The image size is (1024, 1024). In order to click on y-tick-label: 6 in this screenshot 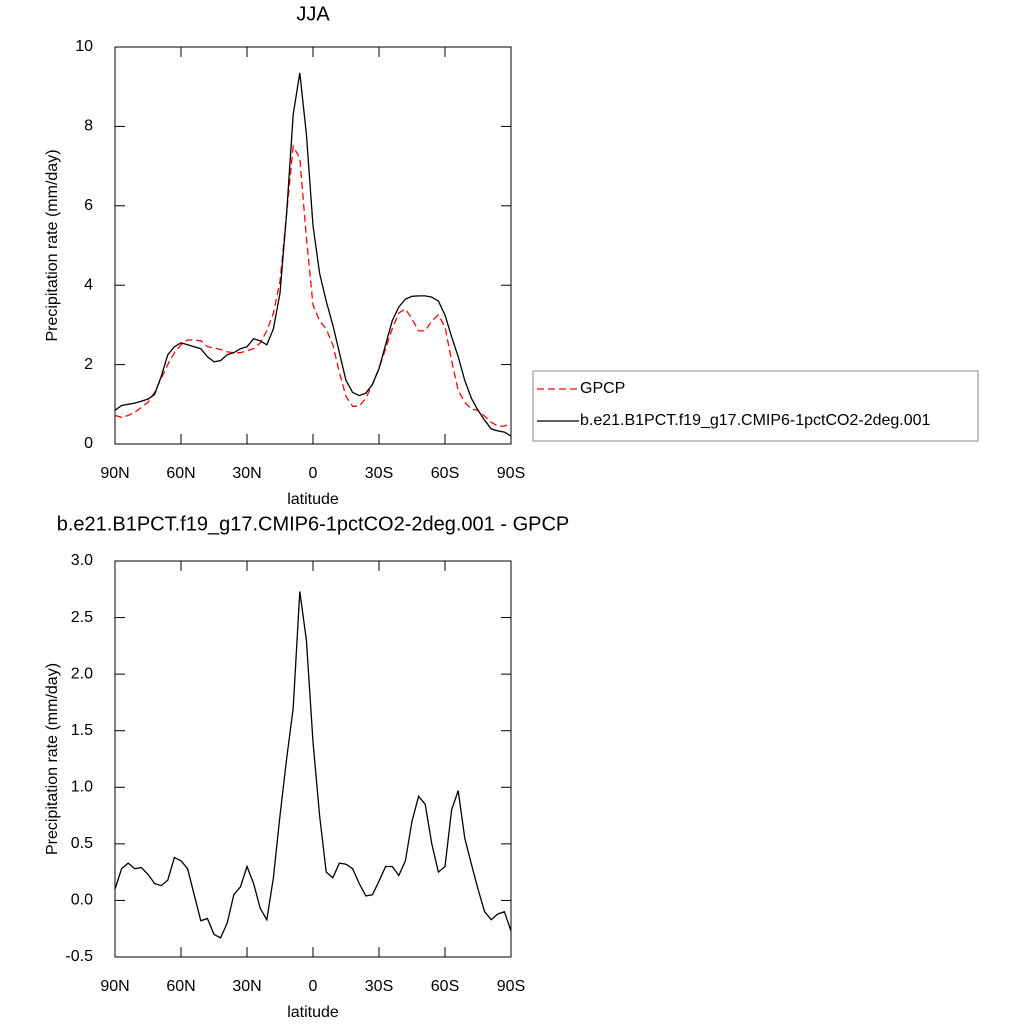, I will do `click(88, 205)`.